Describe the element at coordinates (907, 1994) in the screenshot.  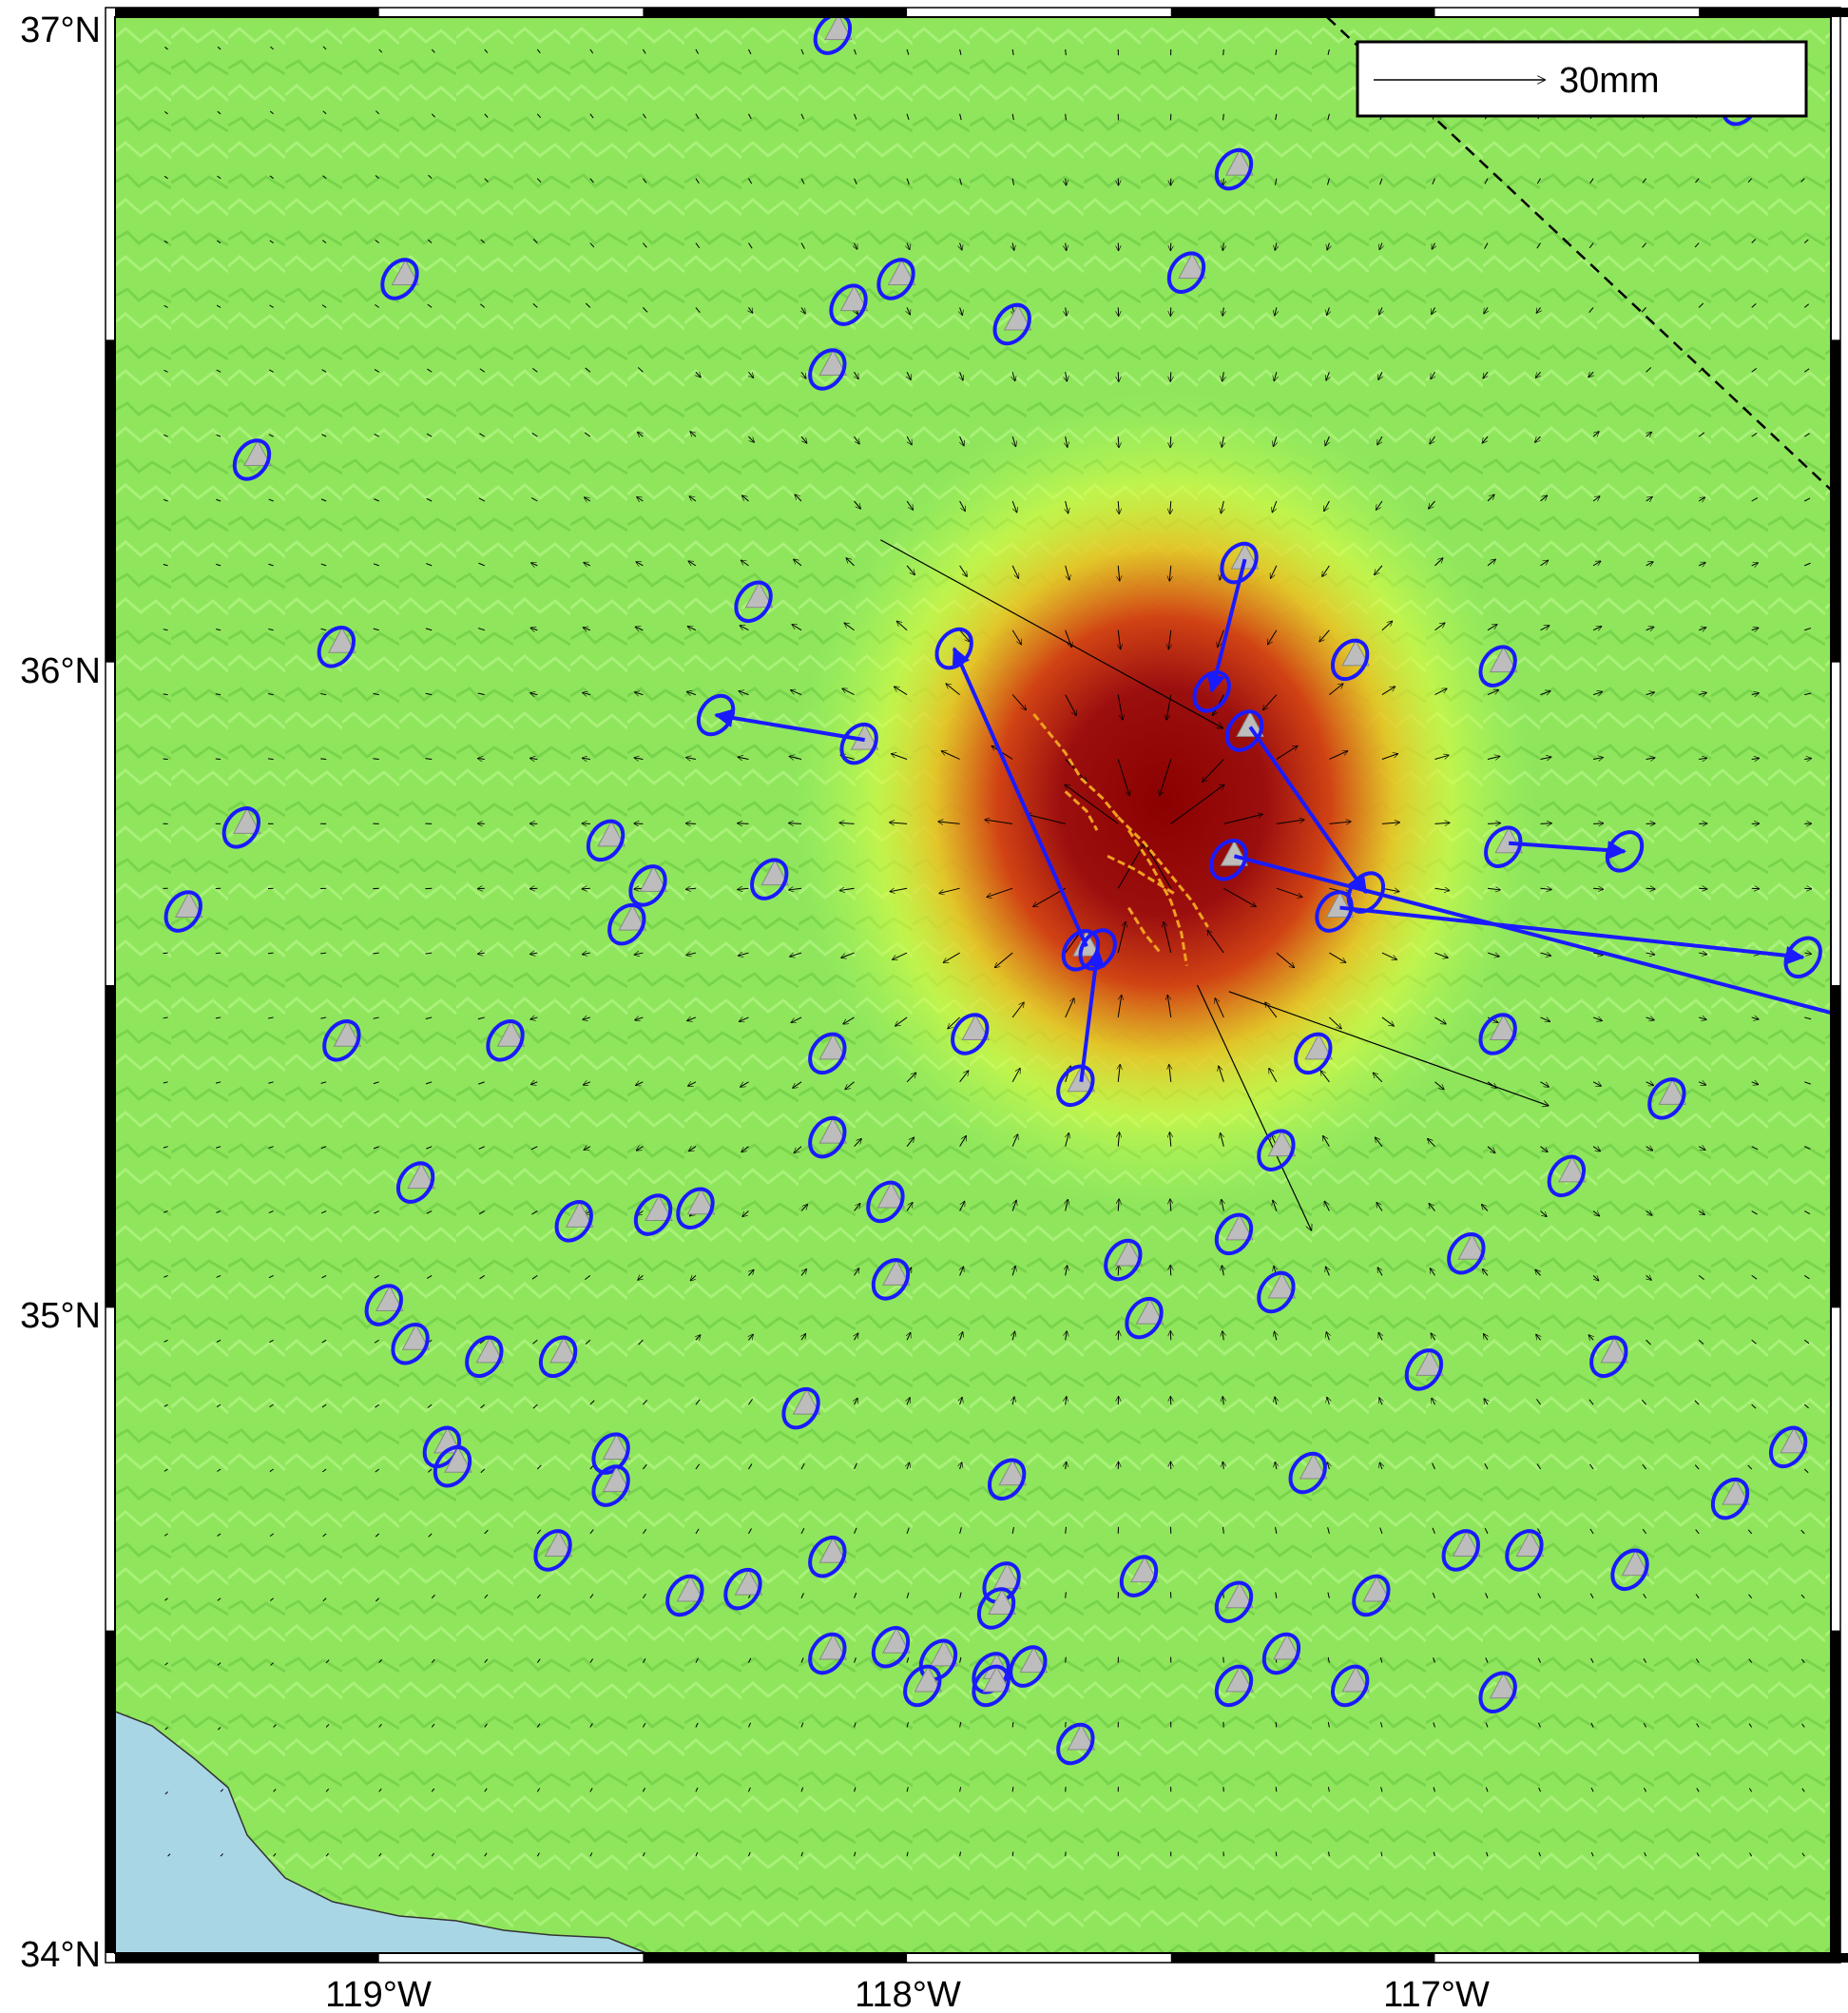
I see `lon-labels: 119°W 118°W 117°W` at that location.